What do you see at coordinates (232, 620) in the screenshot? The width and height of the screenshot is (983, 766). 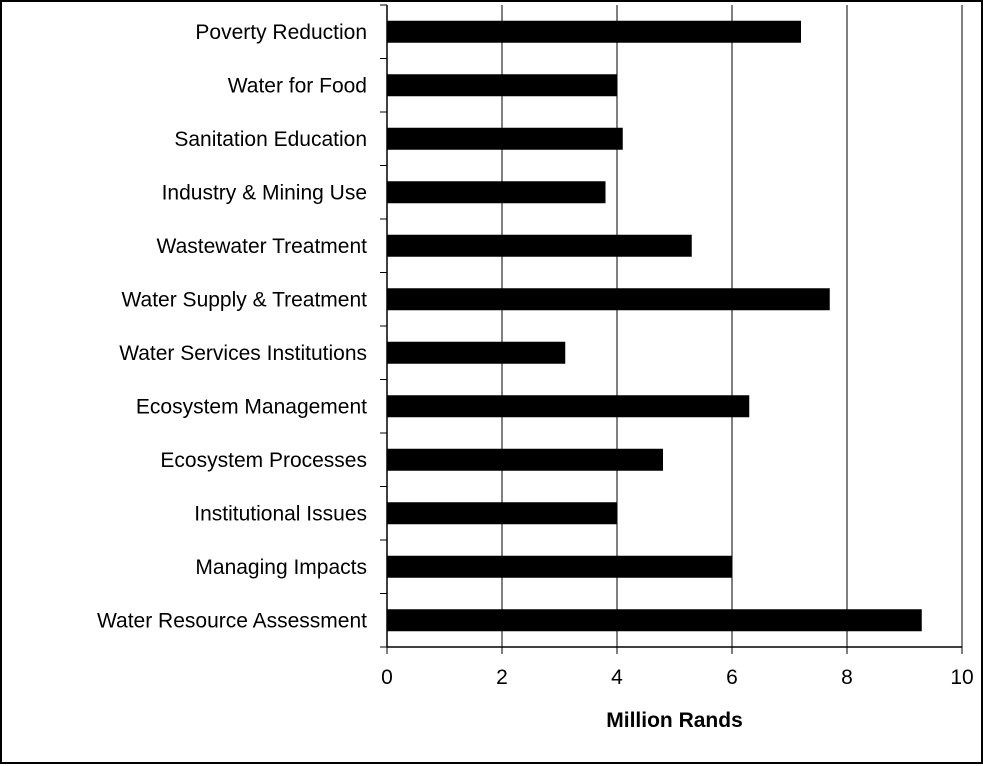 I see `category-label-0: Water Resource Assessment` at bounding box center [232, 620].